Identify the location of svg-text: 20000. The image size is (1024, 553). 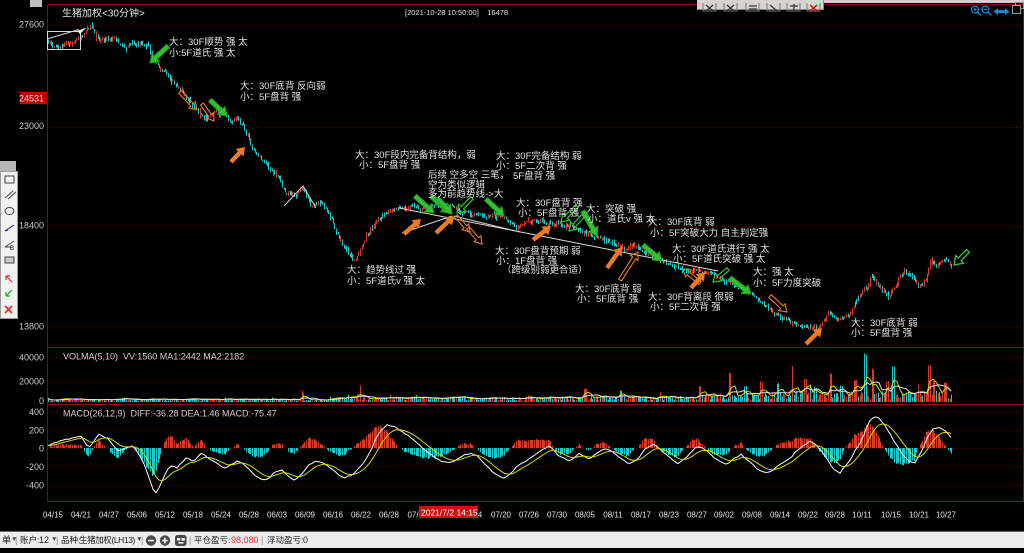
(31, 382).